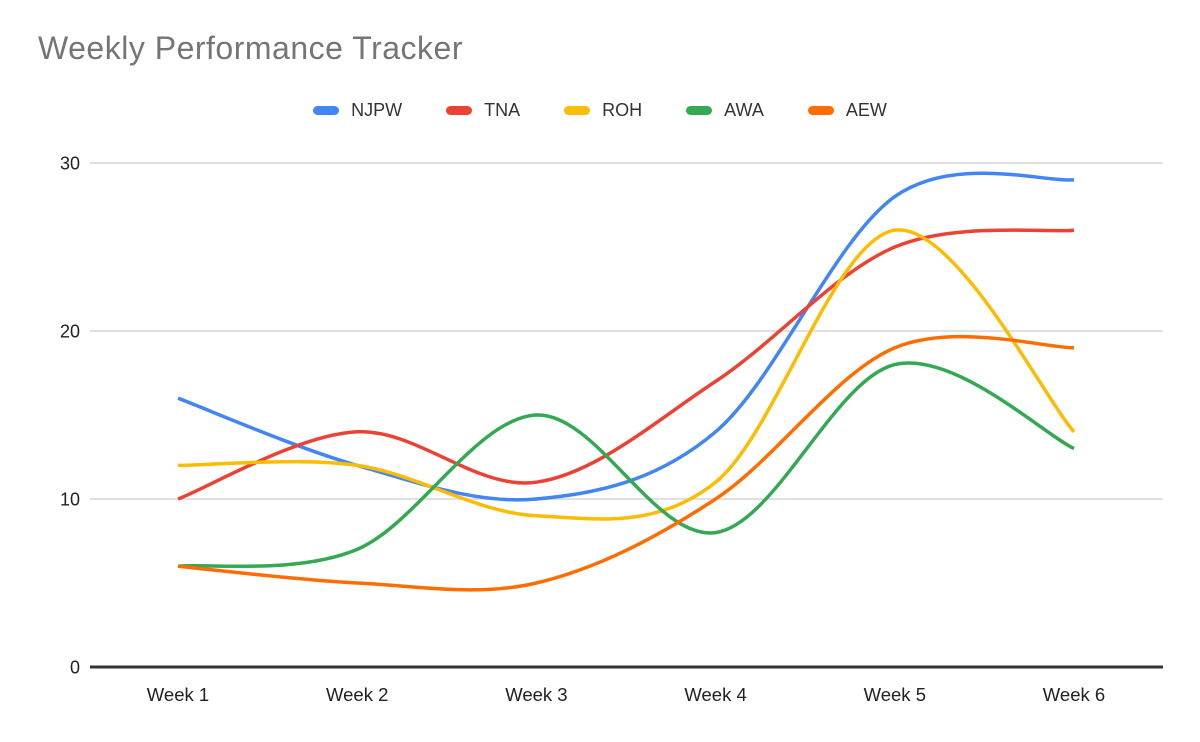 The height and width of the screenshot is (742, 1200). I want to click on legend-label: TNA, so click(502, 110).